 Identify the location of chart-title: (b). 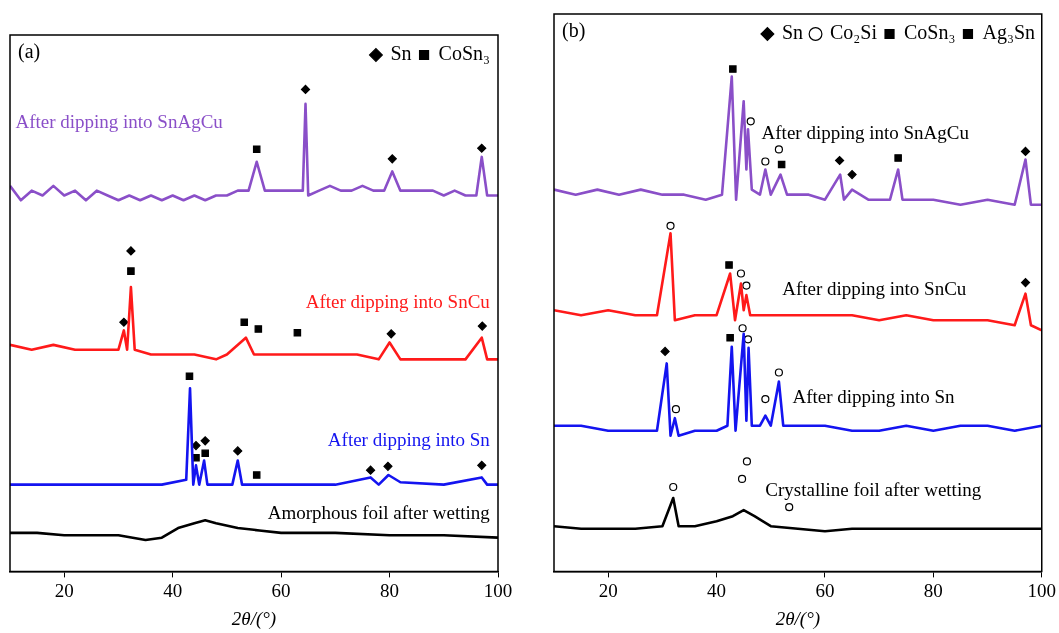
(574, 31).